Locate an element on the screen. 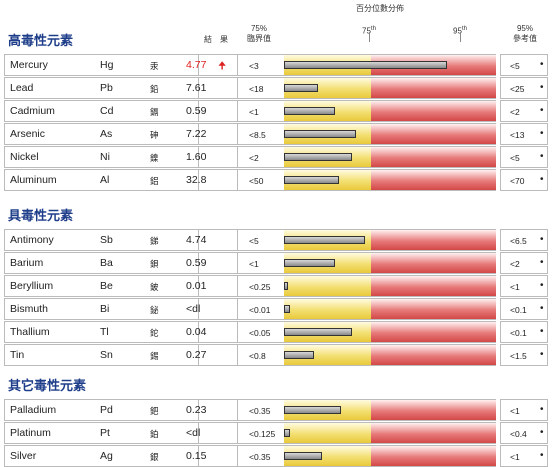 The image size is (554, 467). table-row: Nickel Ni 鎳 1.60 <2 <5 • is located at coordinates (277, 157).